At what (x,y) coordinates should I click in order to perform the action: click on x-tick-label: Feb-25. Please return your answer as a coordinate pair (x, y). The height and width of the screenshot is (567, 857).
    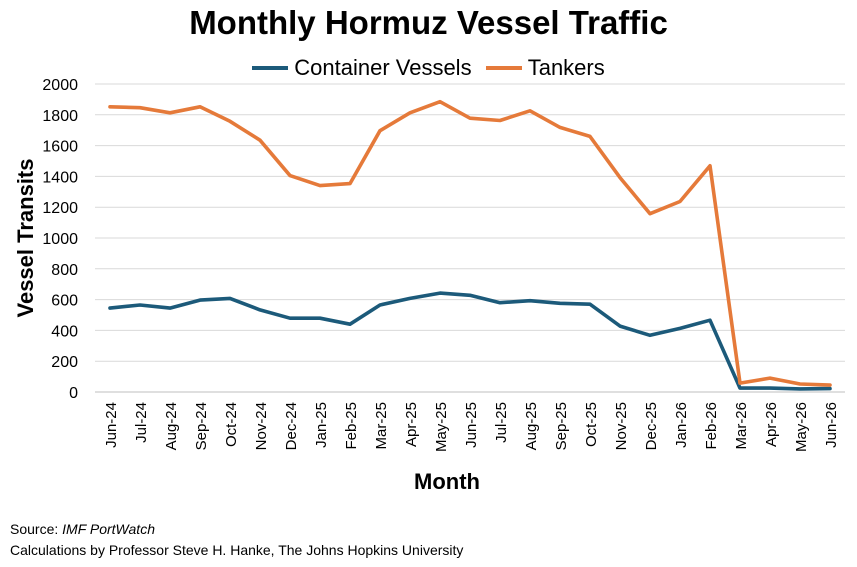
    Looking at the image, I should click on (351, 426).